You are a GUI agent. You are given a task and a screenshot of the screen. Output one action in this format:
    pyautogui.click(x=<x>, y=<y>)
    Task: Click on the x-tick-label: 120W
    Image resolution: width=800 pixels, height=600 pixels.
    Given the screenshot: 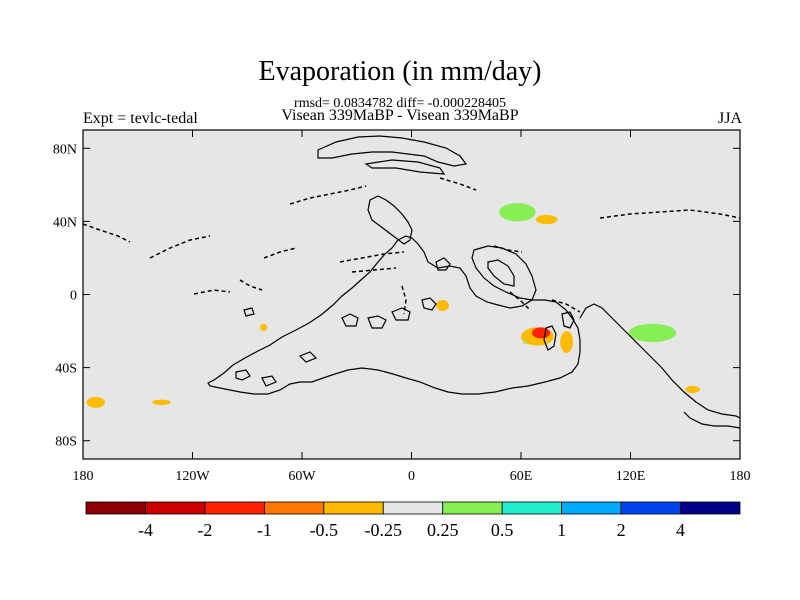 What is the action you would take?
    pyautogui.click(x=192, y=476)
    